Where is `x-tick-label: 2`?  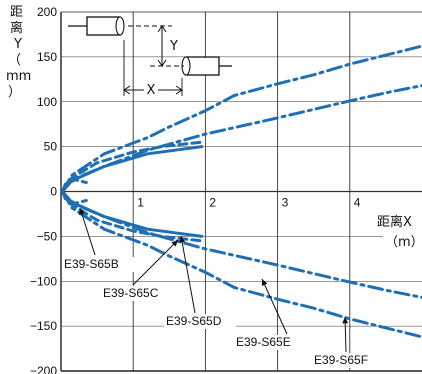 x-tick-label: 2 is located at coordinates (212, 203).